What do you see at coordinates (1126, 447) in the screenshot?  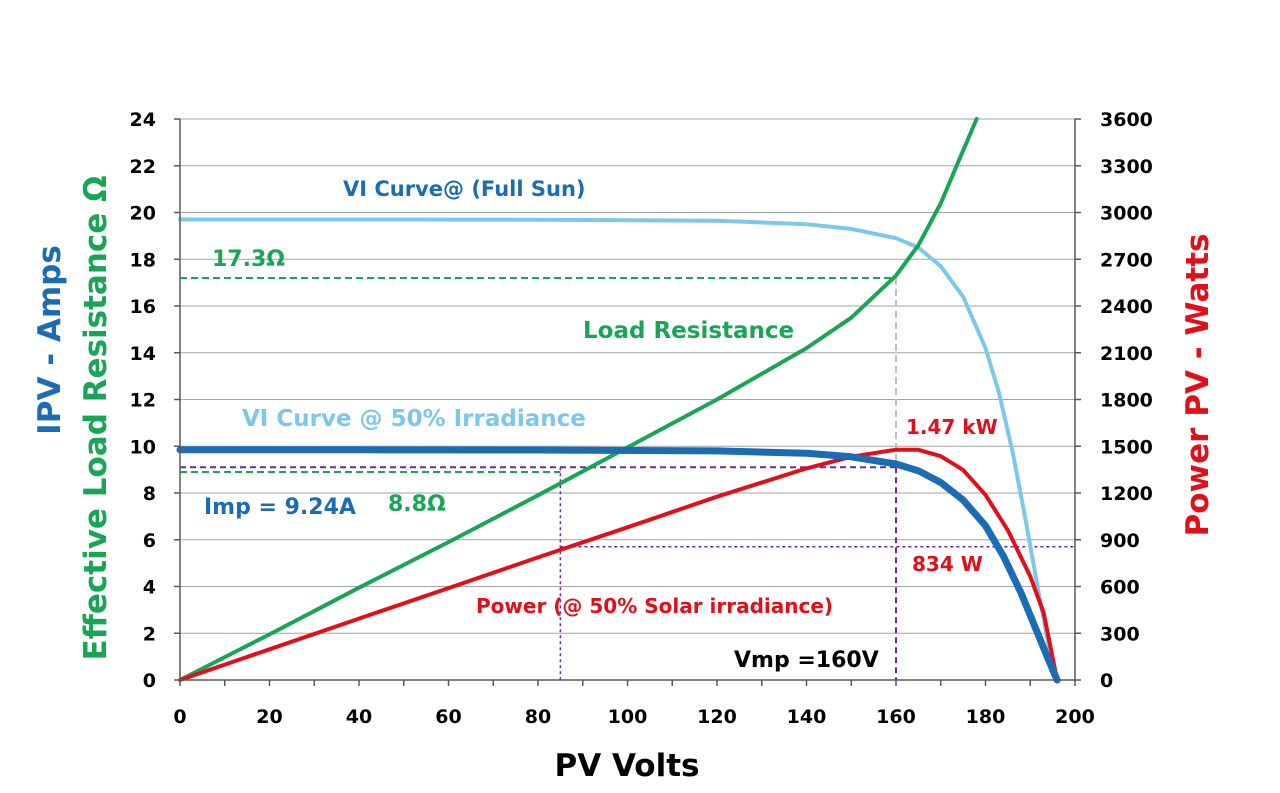 I see `y-tick-label-right: 1500` at bounding box center [1126, 447].